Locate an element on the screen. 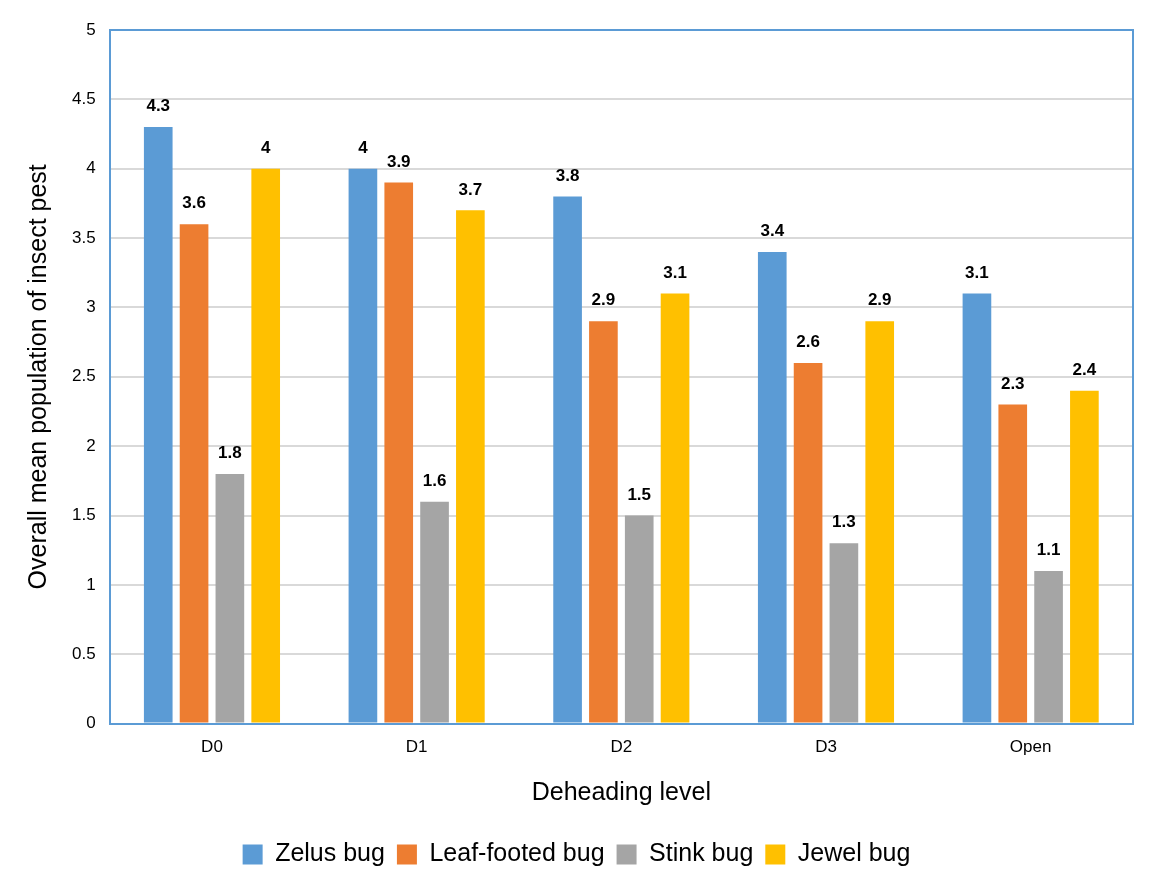  data-label: 3.9 is located at coordinates (398, 161).